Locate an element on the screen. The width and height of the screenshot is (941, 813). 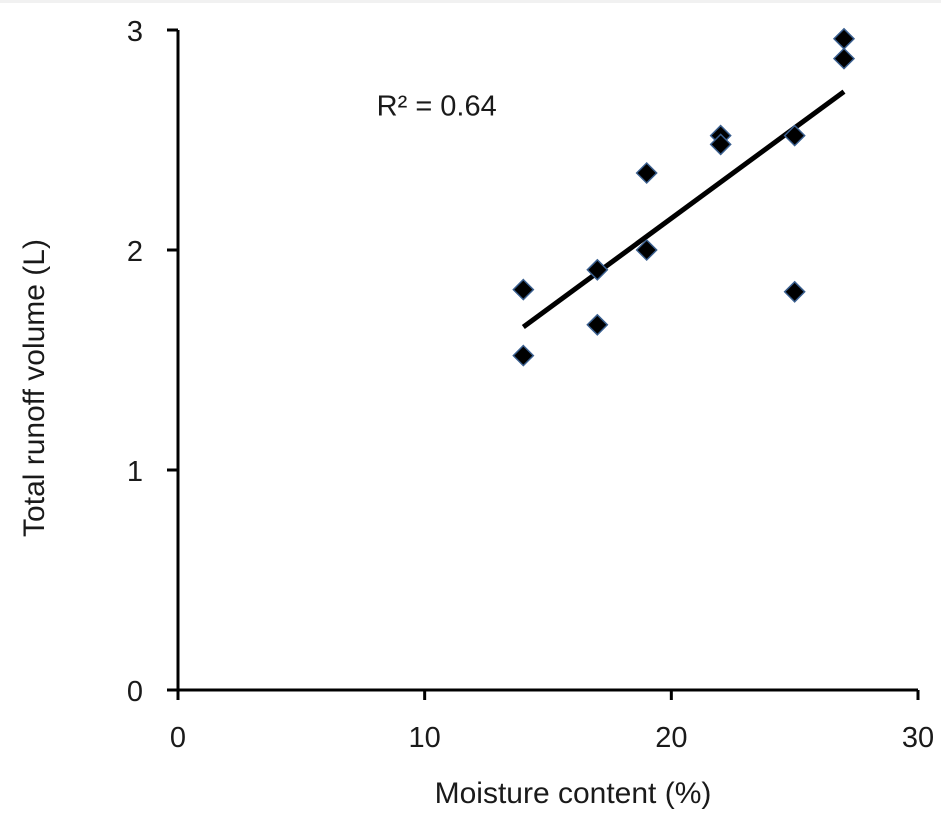
x-tick-label: 0 is located at coordinates (178, 738).